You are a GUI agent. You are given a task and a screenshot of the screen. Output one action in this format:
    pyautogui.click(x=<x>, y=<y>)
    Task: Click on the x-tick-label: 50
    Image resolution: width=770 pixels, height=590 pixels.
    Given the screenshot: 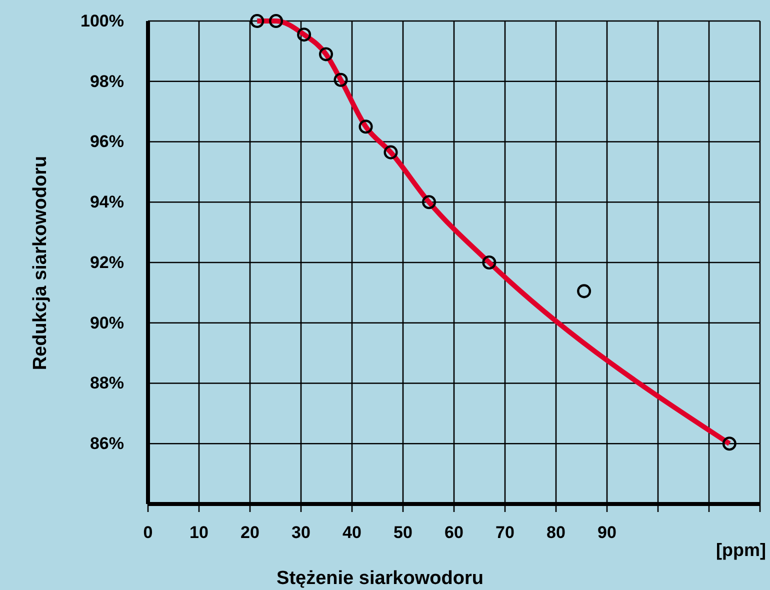 What is the action you would take?
    pyautogui.click(x=403, y=532)
    